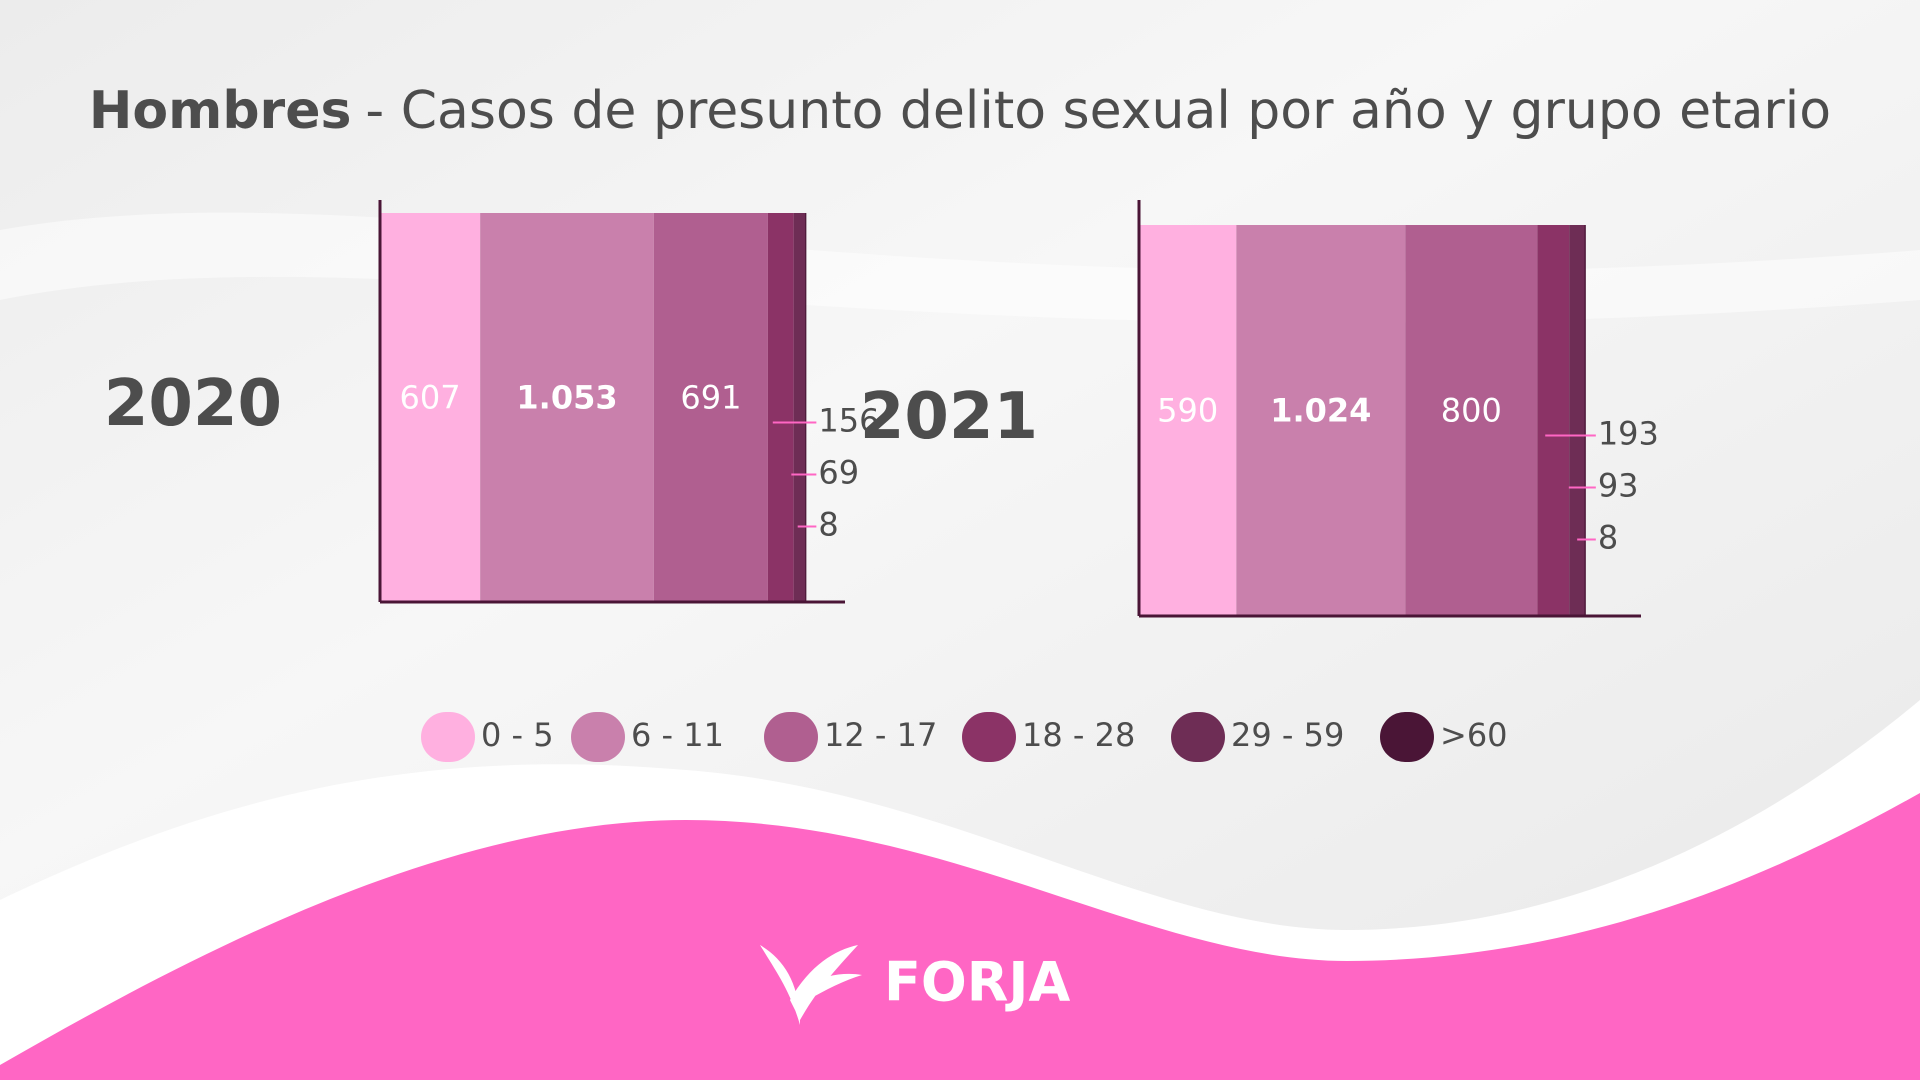 This screenshot has height=1084, width=1920. Describe the element at coordinates (517, 735) in the screenshot. I see `legend-label: 0 - 5` at that location.